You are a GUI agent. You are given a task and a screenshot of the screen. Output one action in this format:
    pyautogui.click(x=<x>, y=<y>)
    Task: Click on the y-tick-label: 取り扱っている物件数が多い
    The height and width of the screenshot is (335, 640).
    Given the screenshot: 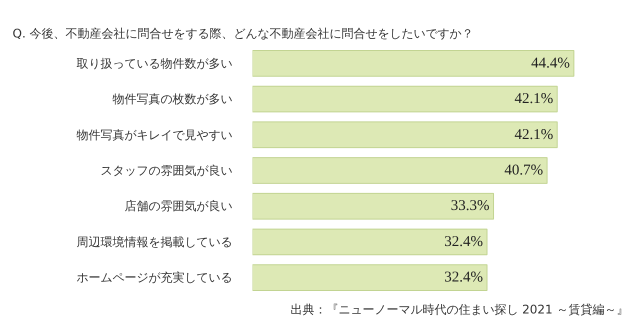 What is the action you would take?
    pyautogui.click(x=154, y=63)
    